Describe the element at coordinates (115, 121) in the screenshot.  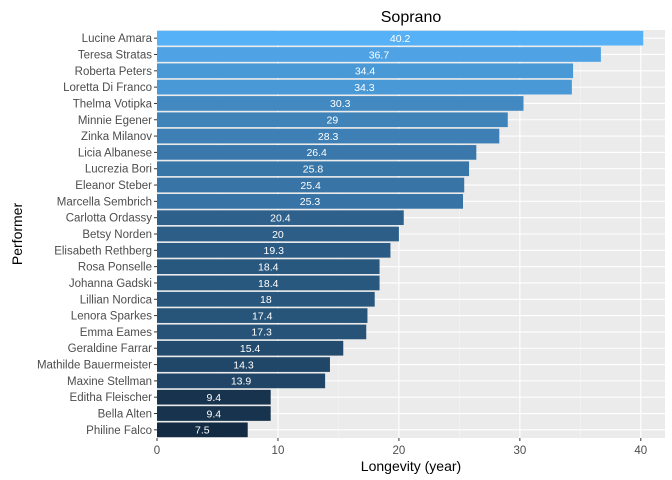
I see `category-tick-label: Minnie Egener` at that location.